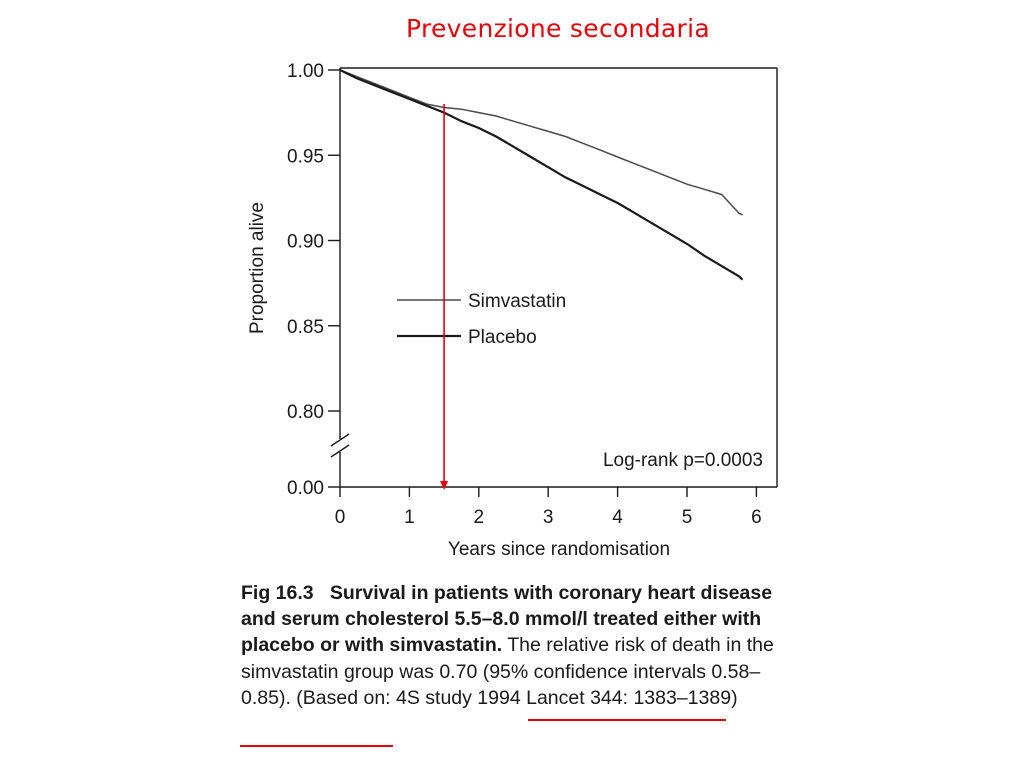  What do you see at coordinates (305, 488) in the screenshot?
I see `y-tick-label: 0.00` at bounding box center [305, 488].